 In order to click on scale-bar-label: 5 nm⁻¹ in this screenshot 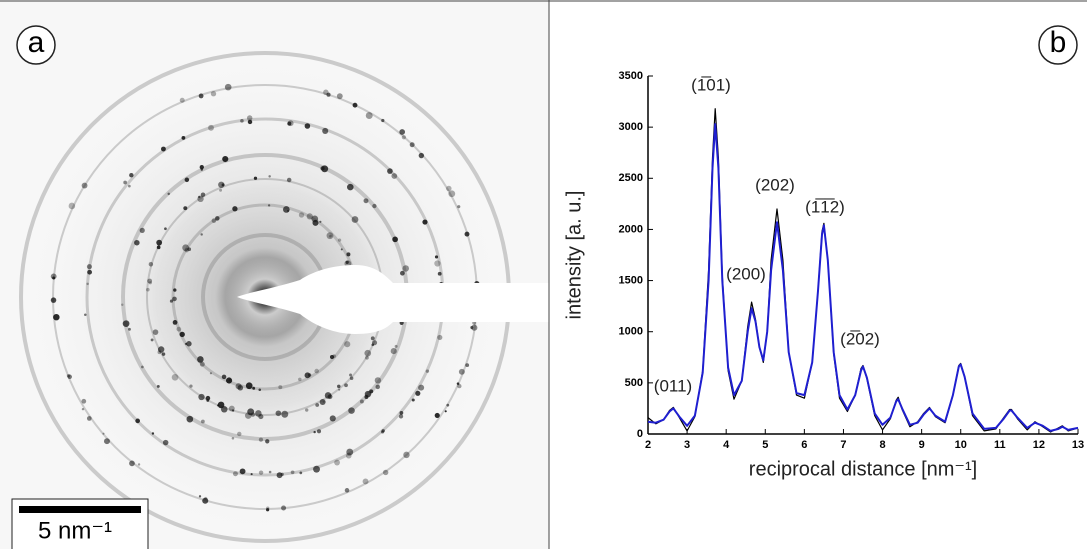, I will do `click(75, 530)`.